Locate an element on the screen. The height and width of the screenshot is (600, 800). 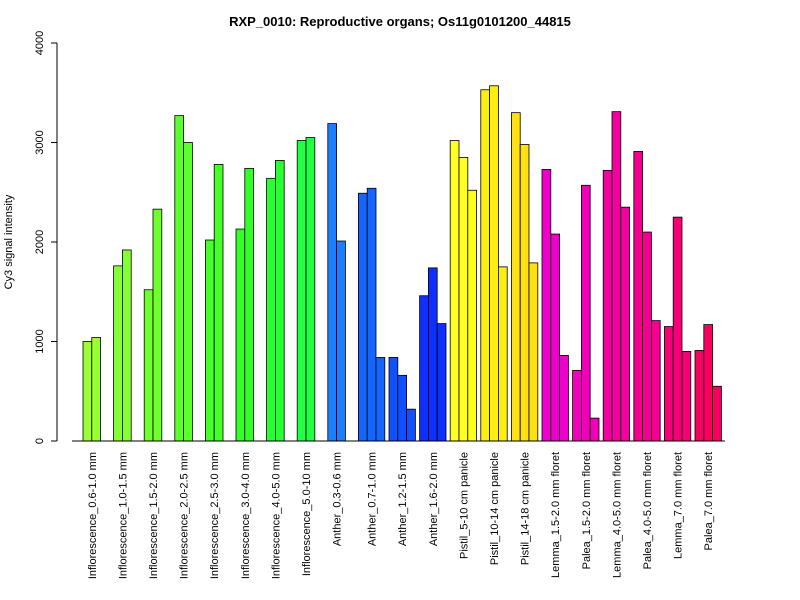
x-tick-label: Inflorescence_1.0-1.5 mm is located at coordinates (123, 515).